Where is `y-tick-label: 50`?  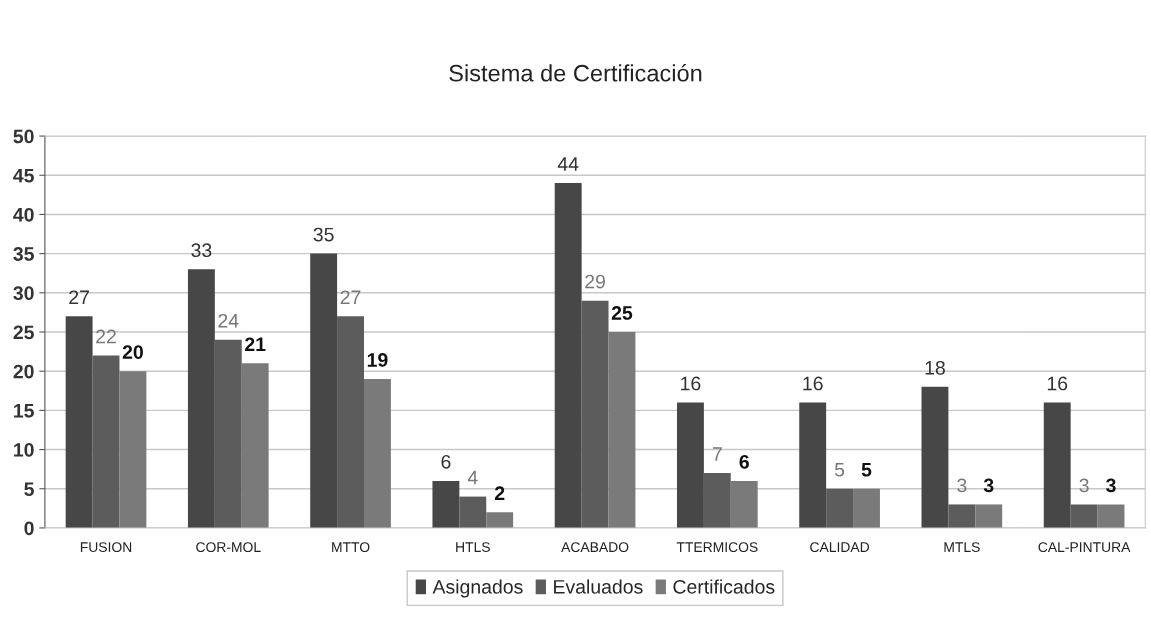
y-tick-label: 50 is located at coordinates (23, 136).